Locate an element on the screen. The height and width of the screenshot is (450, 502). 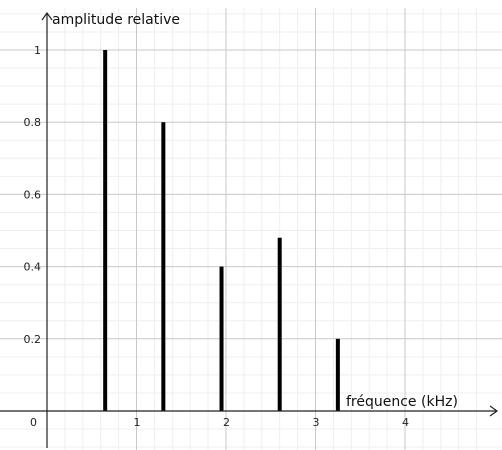
y-tick-label: 0.2 is located at coordinates (33, 339).